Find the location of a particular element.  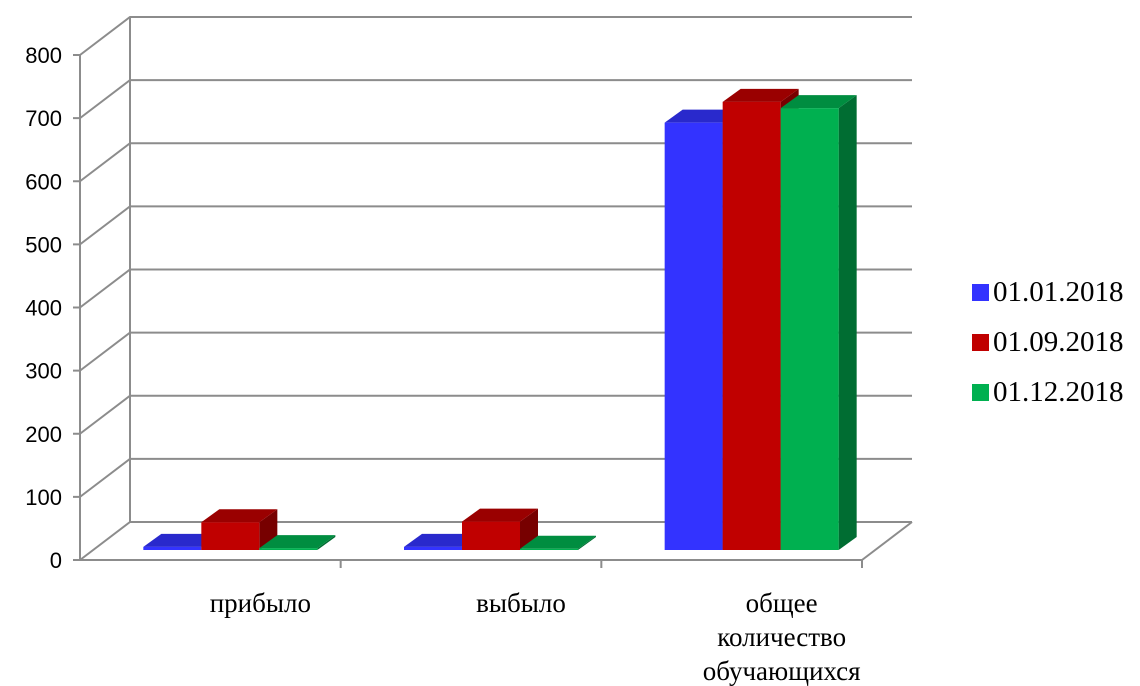

x-category-label: количество is located at coordinates (781, 637).